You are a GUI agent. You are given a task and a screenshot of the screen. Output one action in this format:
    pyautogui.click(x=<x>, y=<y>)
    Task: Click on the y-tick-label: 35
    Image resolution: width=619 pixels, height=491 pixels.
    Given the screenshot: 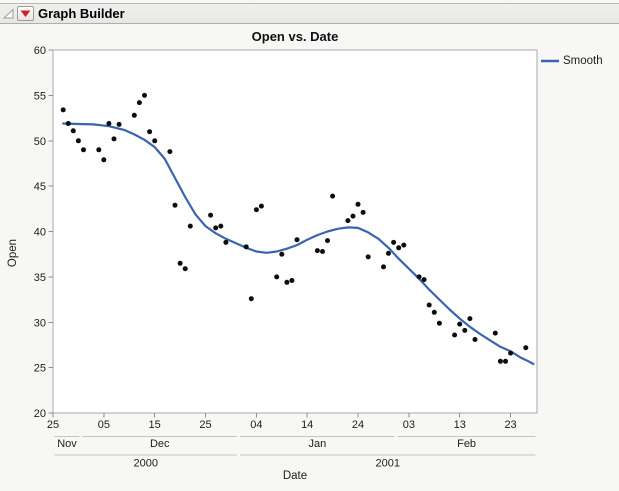 What is the action you would take?
    pyautogui.click(x=40, y=278)
    